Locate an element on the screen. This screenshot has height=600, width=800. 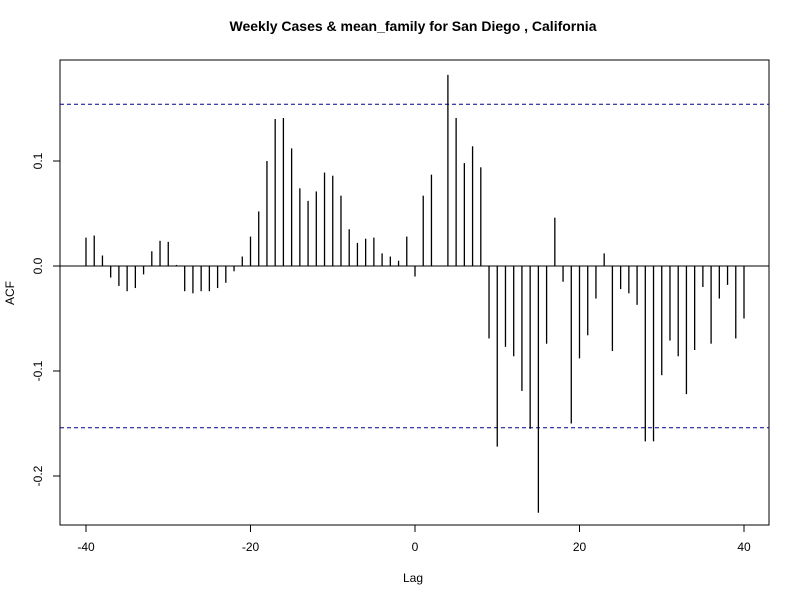
x-tick-label: -40 is located at coordinates (86, 547).